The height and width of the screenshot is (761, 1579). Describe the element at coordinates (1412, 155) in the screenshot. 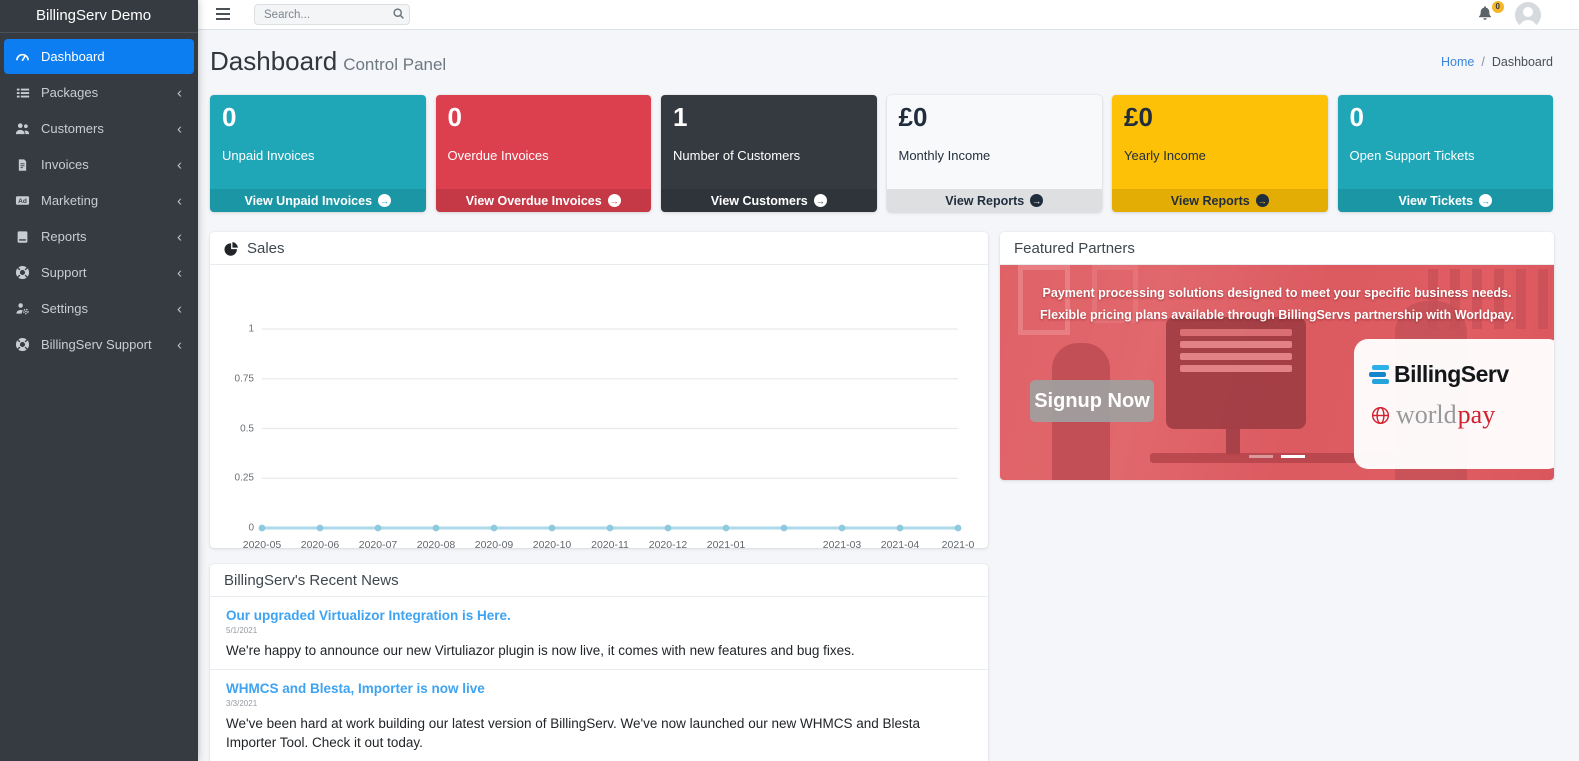

I see `stat-label: Open Support Tickets` at that location.